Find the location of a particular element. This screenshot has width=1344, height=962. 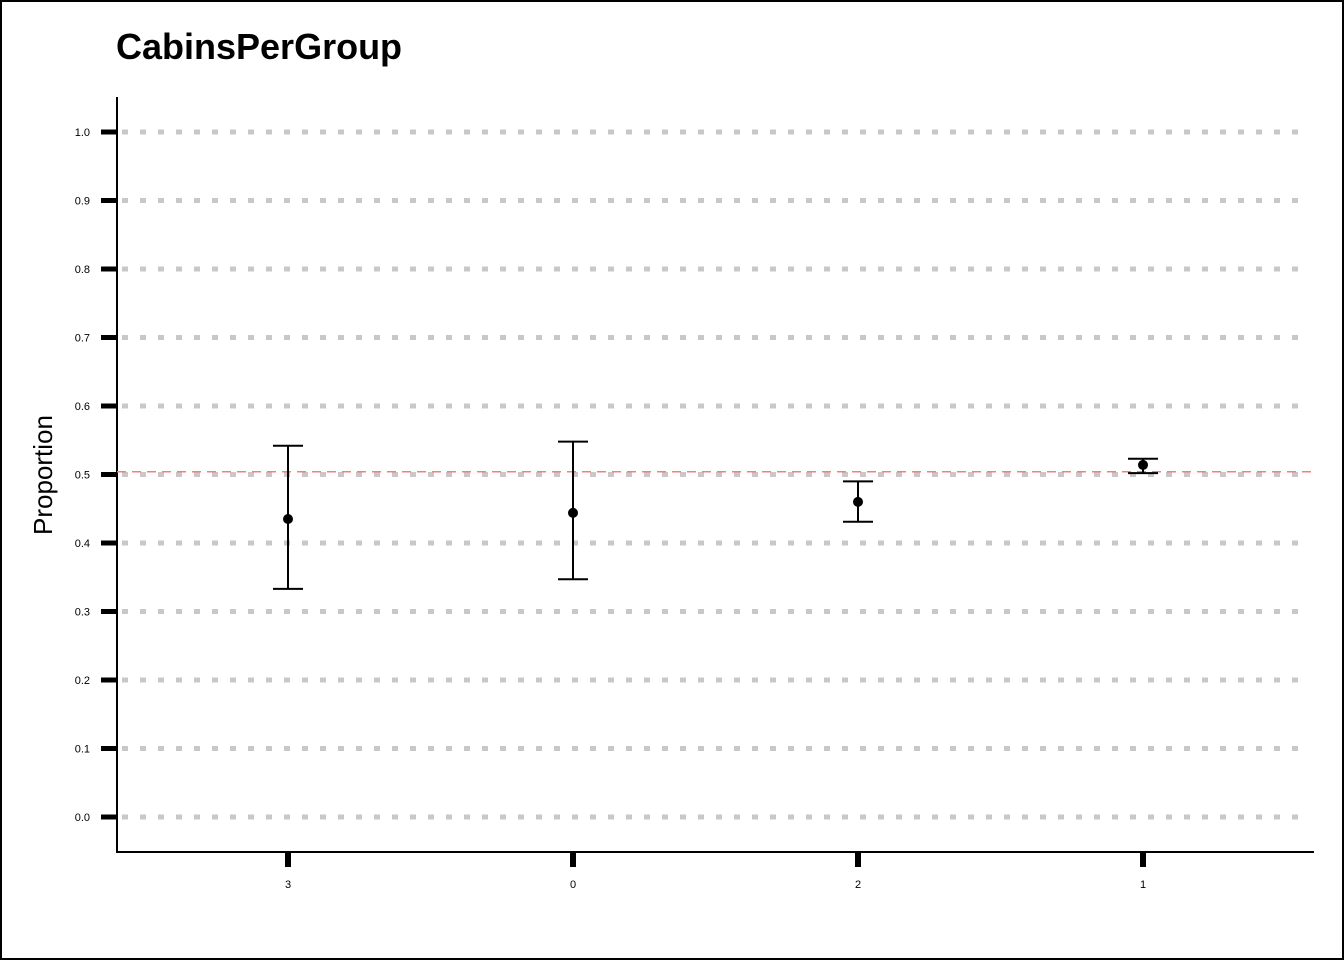

y-tick-label: 0.2 is located at coordinates (82, 681).